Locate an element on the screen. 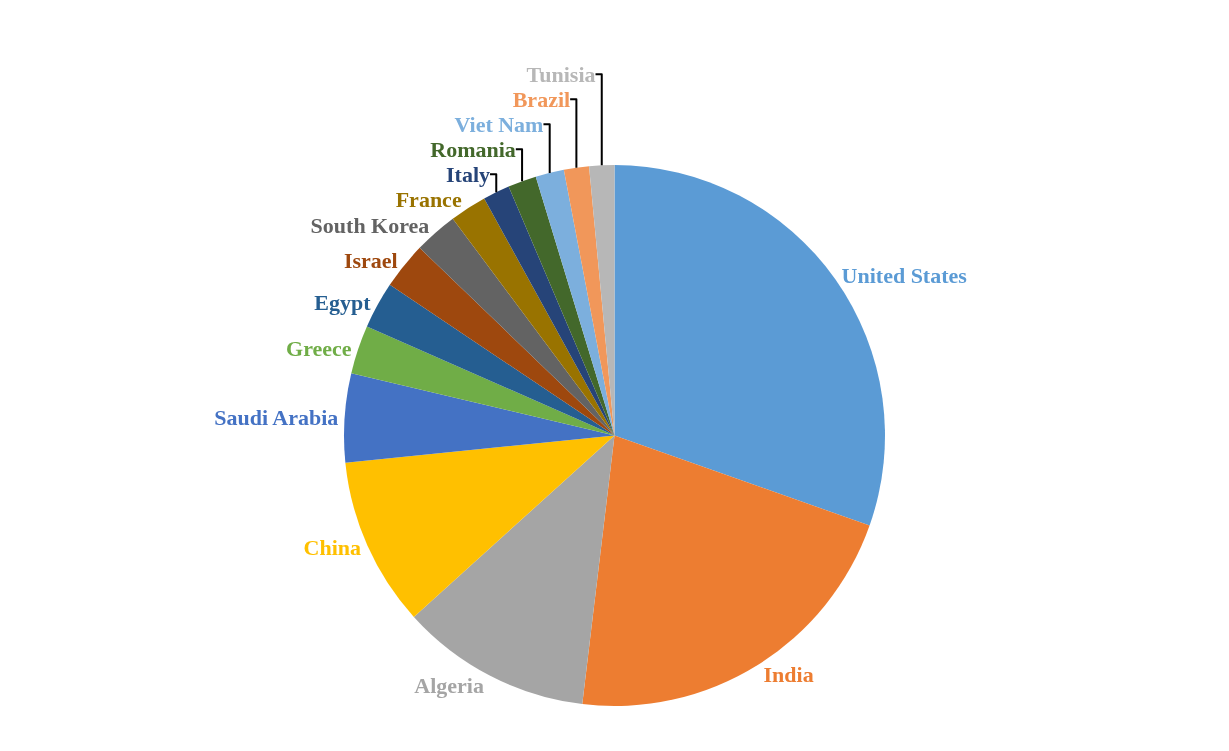  slice-label: India is located at coordinates (788, 674).